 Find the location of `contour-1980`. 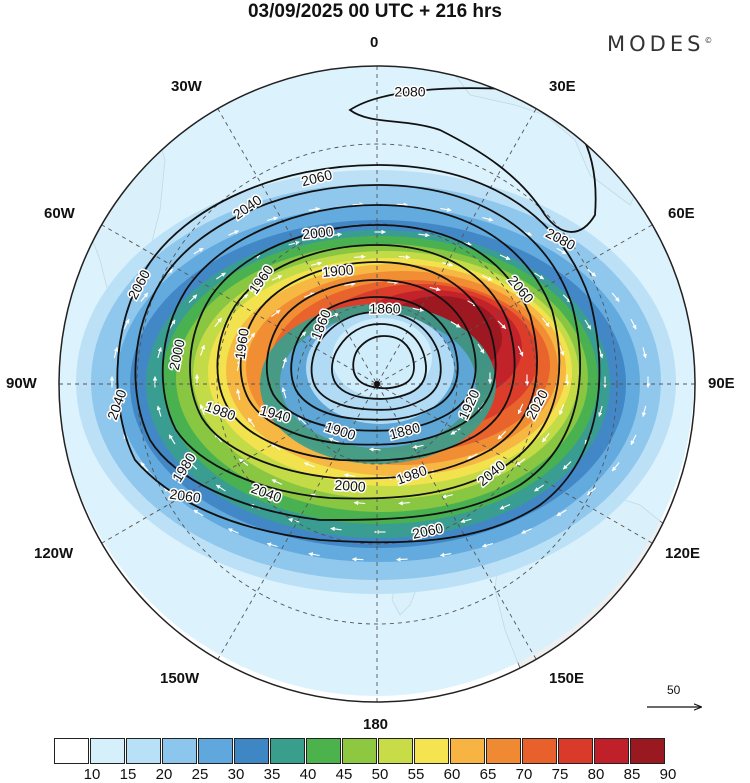

contour-1980 is located at coordinates (366, 353).